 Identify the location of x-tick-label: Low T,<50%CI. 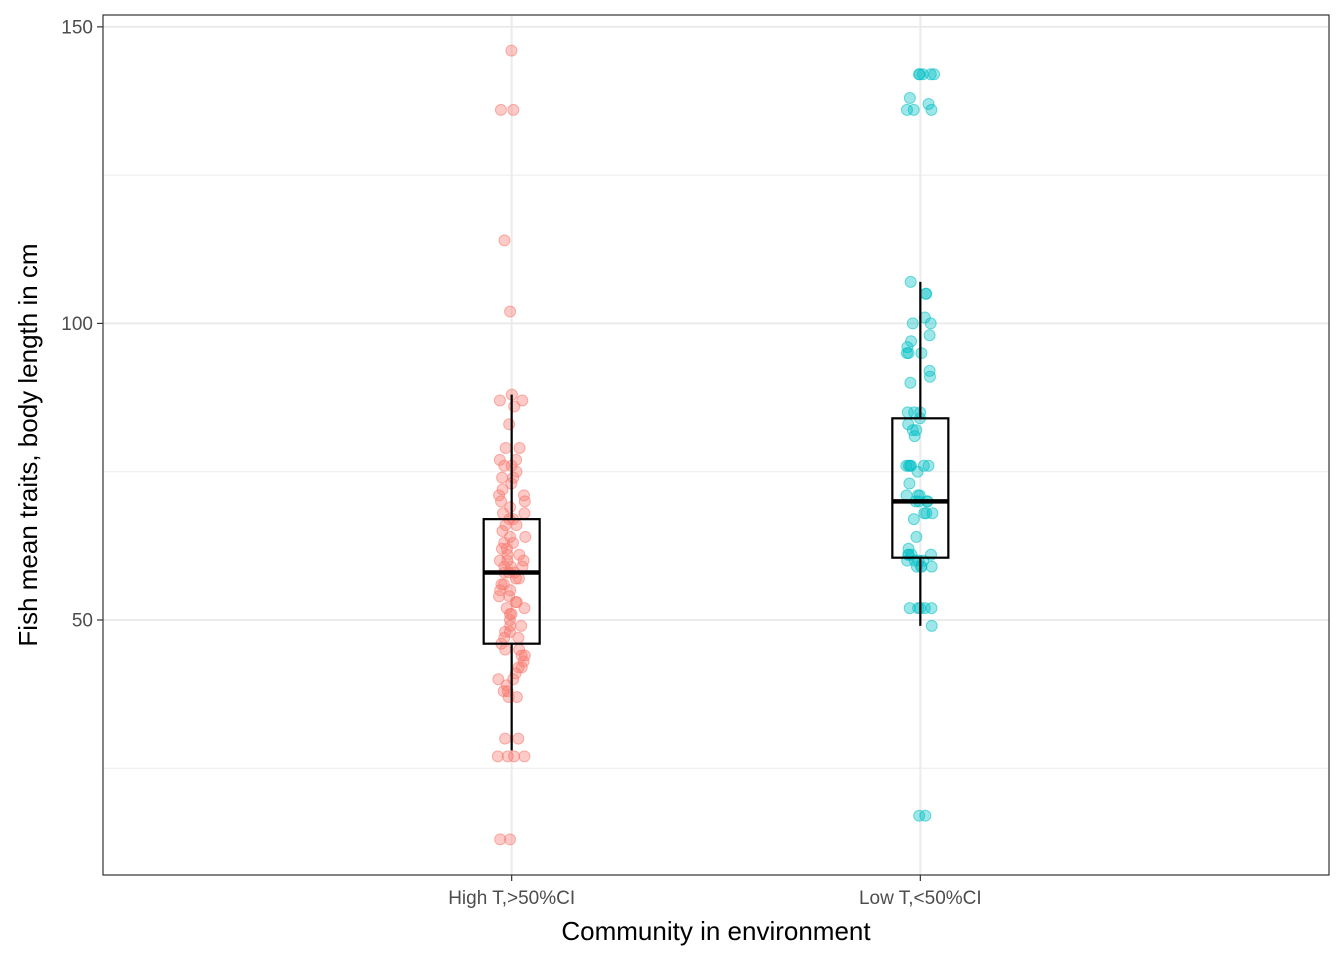
(920, 898).